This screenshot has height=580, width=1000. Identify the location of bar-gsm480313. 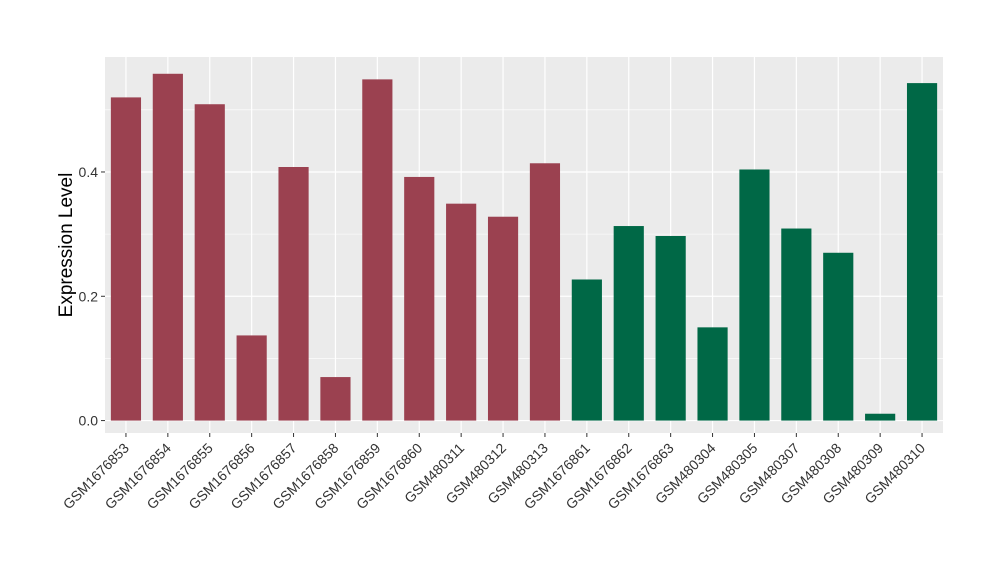
(545, 292).